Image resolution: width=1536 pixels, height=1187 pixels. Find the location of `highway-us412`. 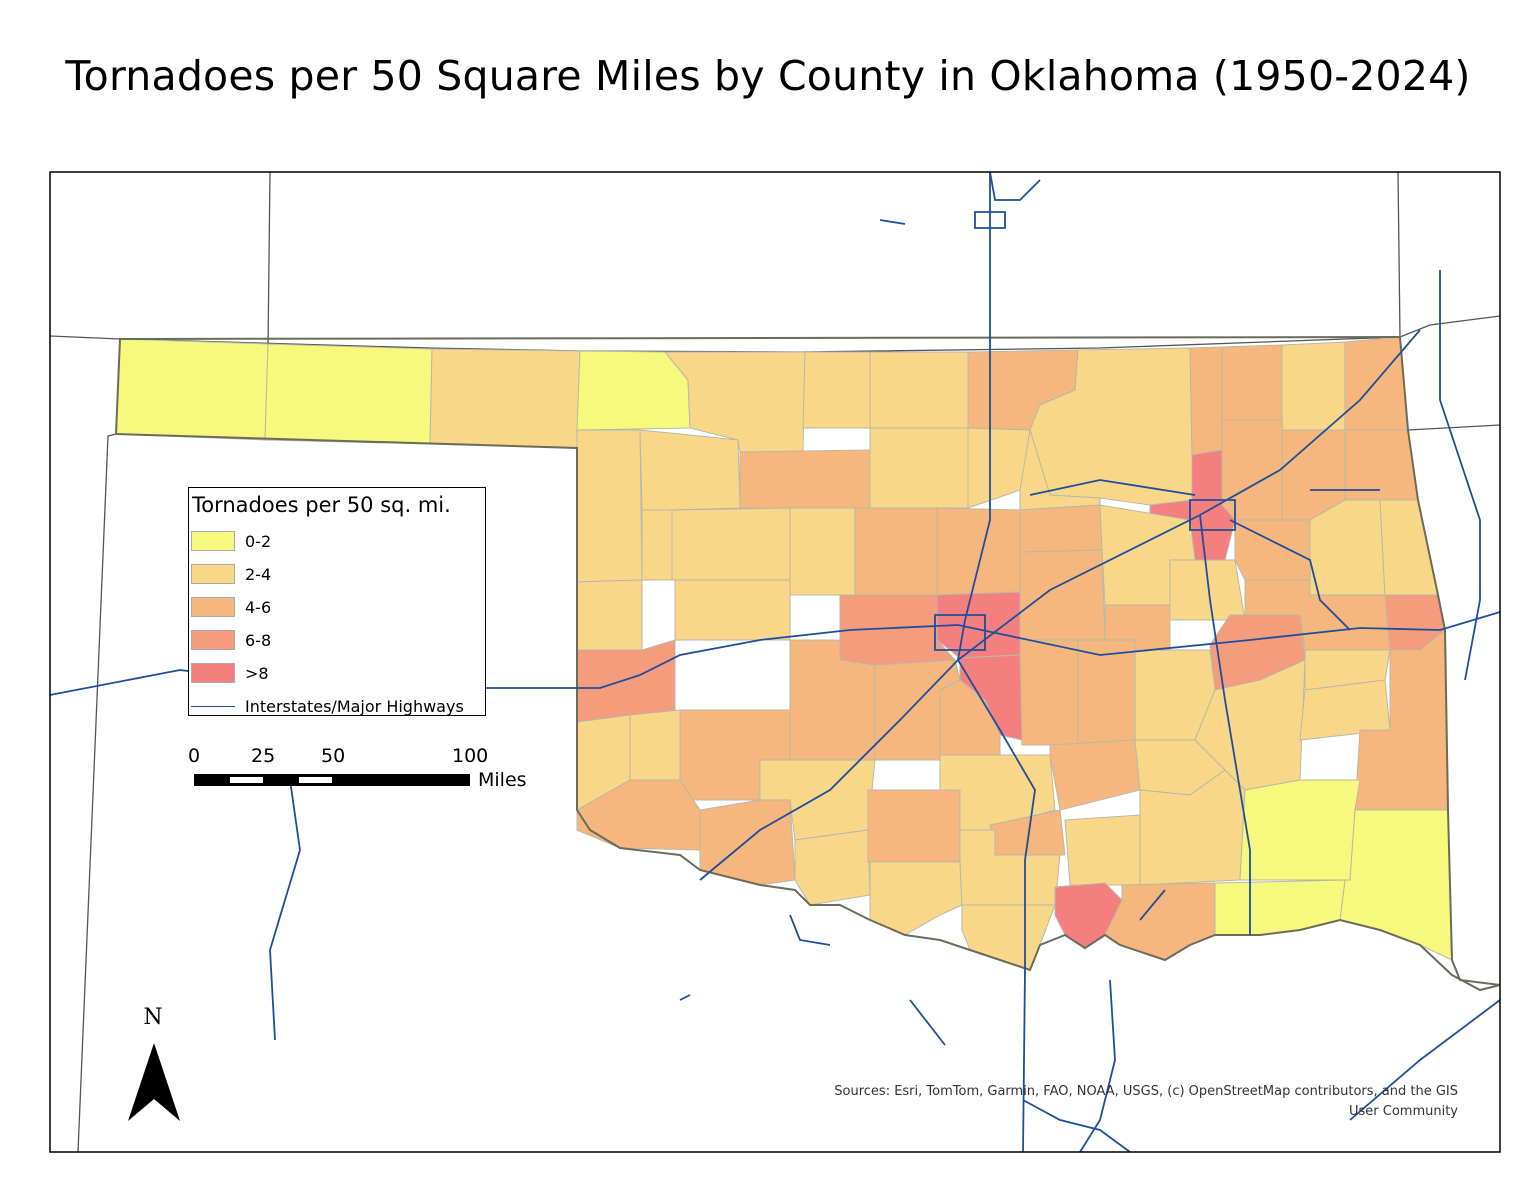

highway-us412 is located at coordinates (1112, 487).